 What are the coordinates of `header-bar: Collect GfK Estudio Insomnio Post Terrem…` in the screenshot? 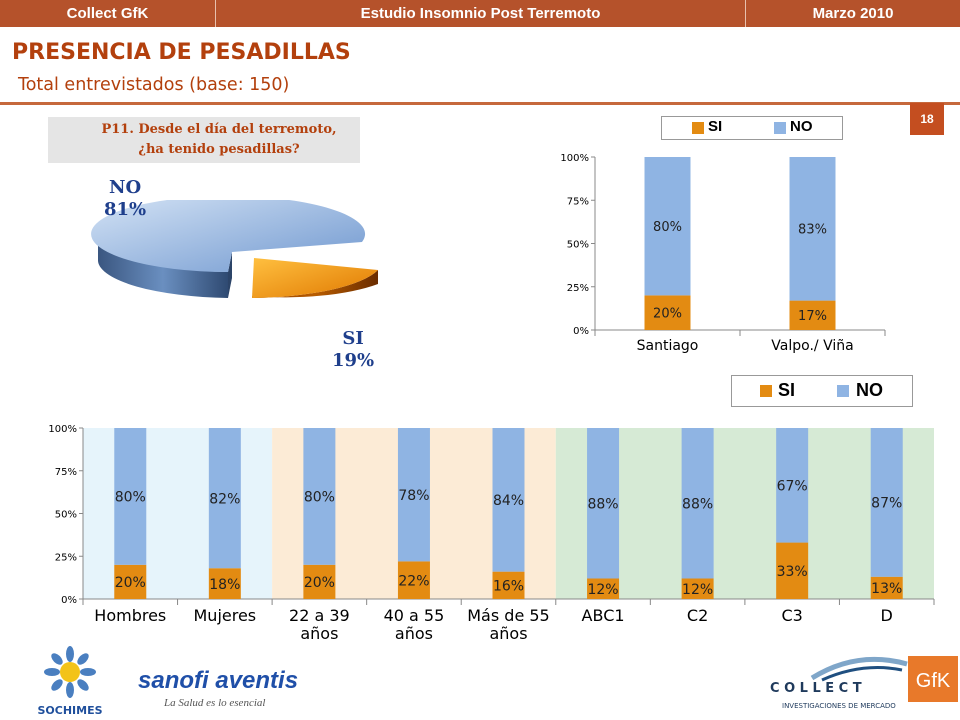 It's located at (480, 13).